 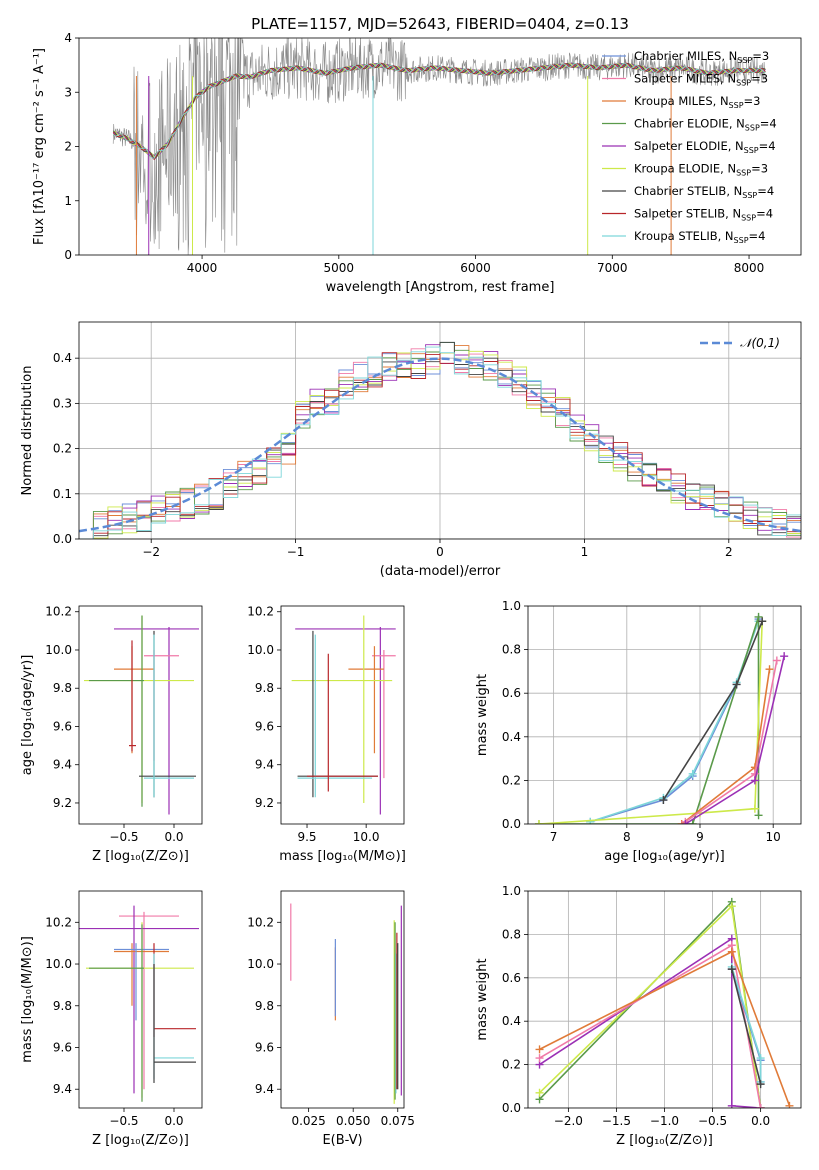 I want to click on y-tick-label: 0.8, so click(x=511, y=934).